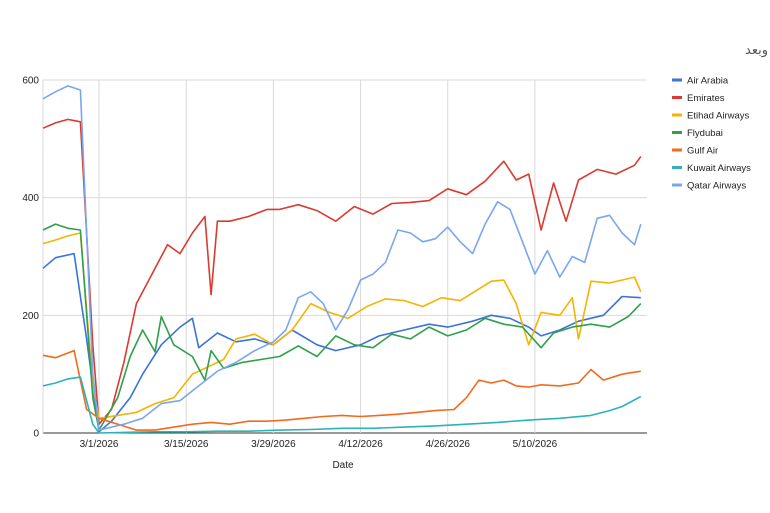 The image size is (770, 513). I want to click on x-tick-label: 4/12/2026, so click(360, 444).